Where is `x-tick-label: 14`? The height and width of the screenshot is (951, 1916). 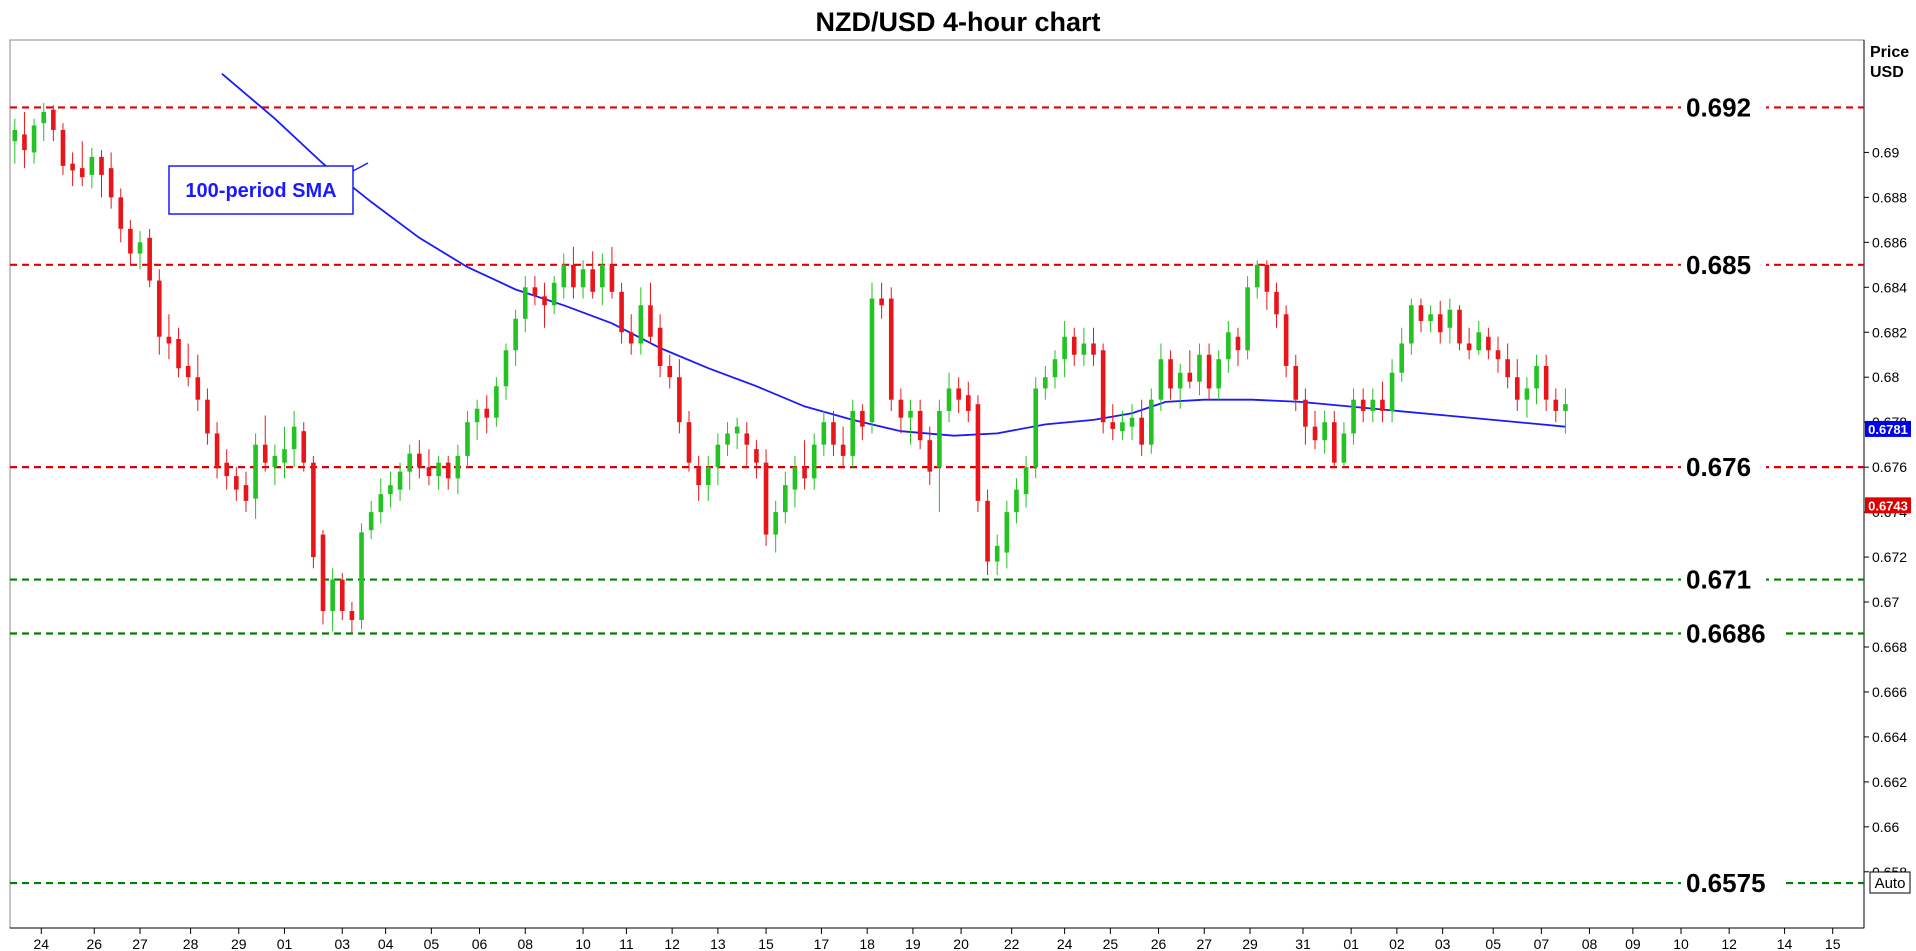 x-tick-label: 14 is located at coordinates (1785, 943).